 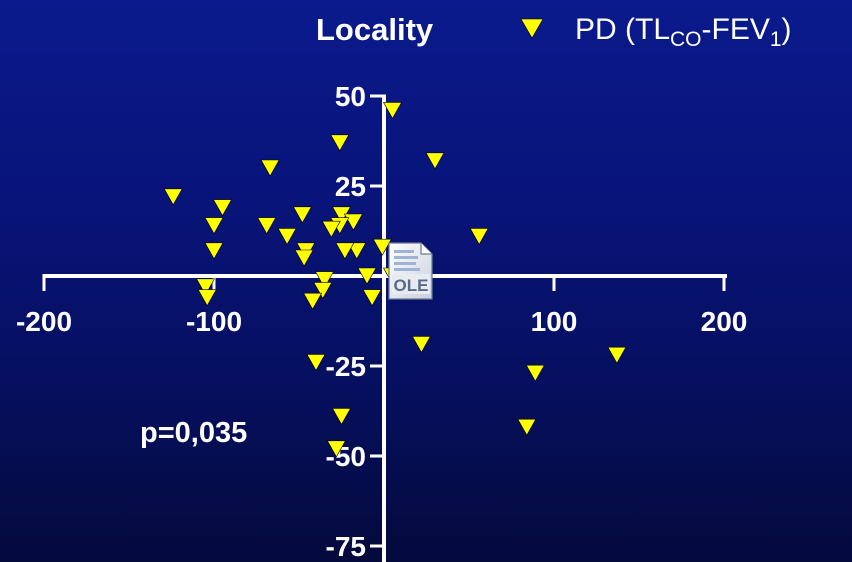 What do you see at coordinates (532, 28) in the screenshot?
I see `legend-marker` at bounding box center [532, 28].